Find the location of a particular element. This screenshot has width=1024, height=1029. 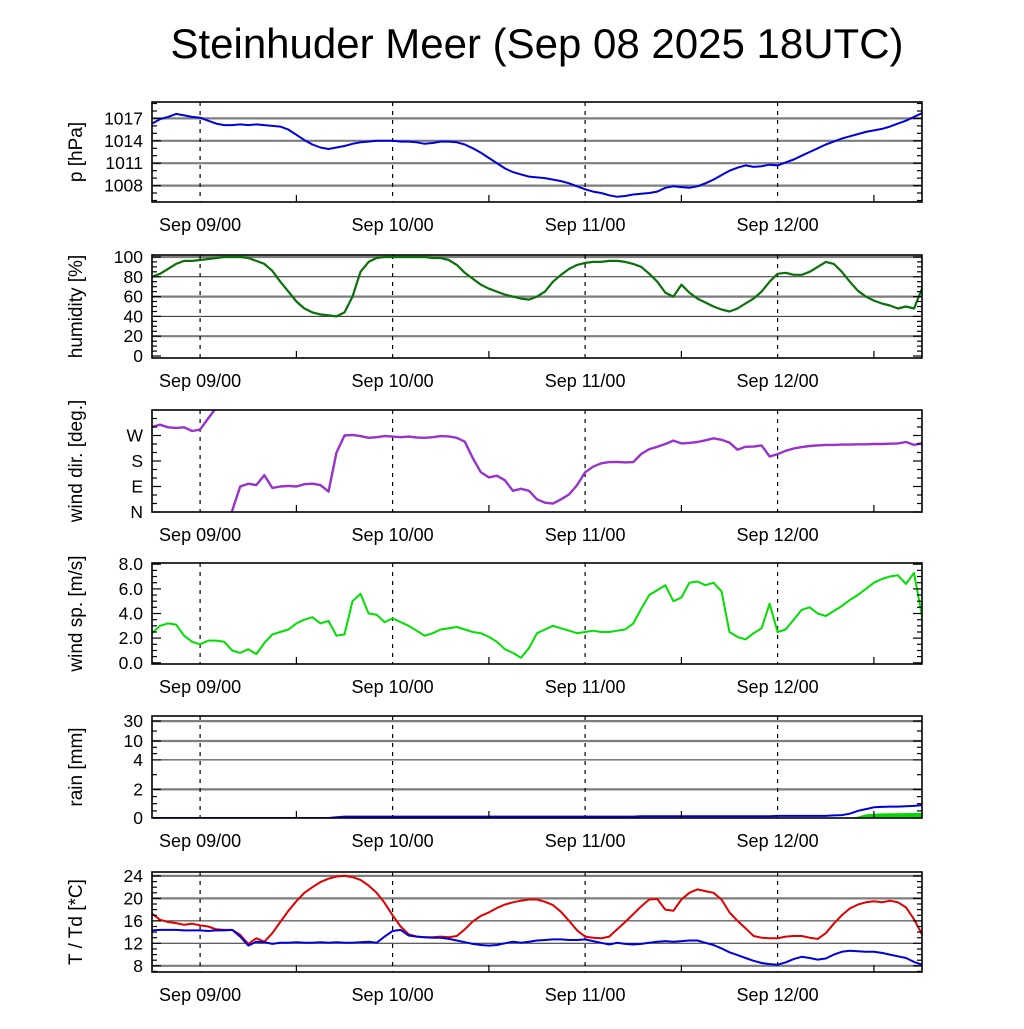

ytick-label-temperature: 24 is located at coordinates (134, 876).